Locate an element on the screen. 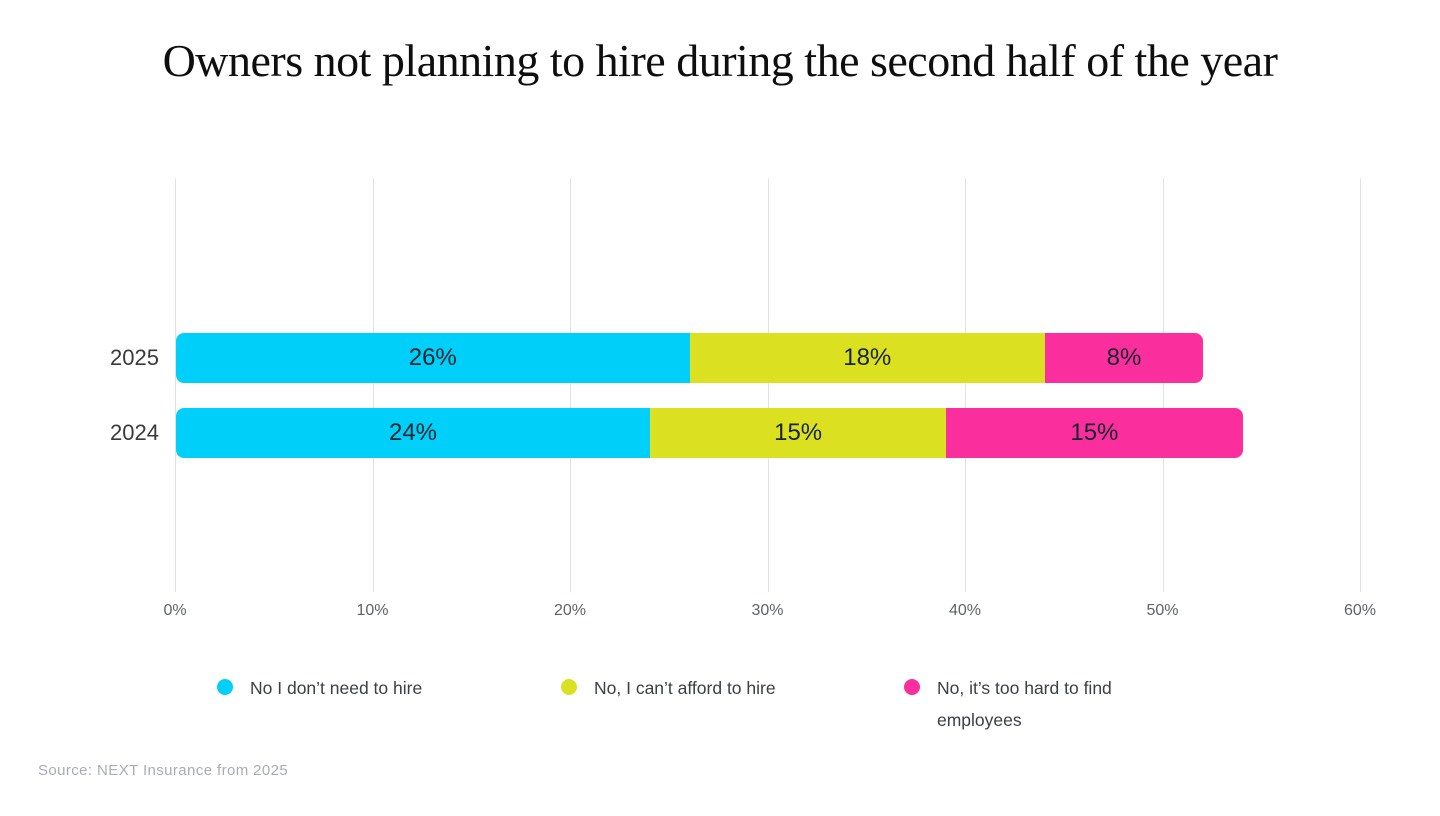 This screenshot has width=1440, height=816. x-tick-label: 30% is located at coordinates (767, 610).